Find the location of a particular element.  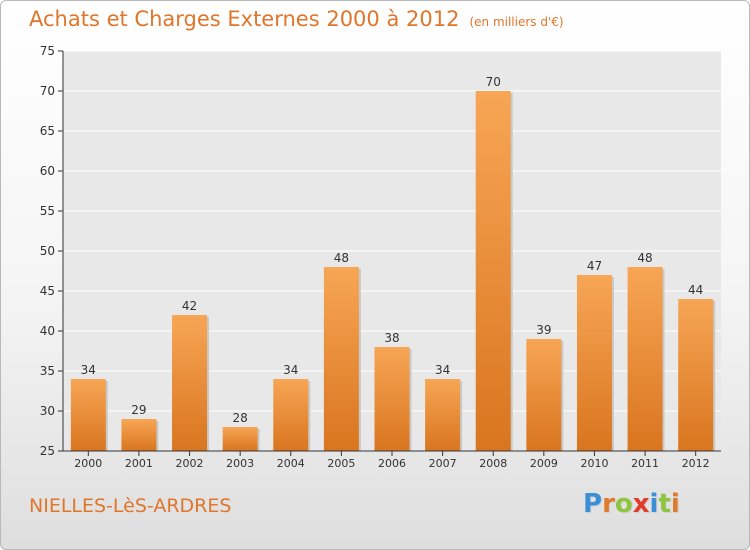

y-tick-label: 40 is located at coordinates (47, 331).